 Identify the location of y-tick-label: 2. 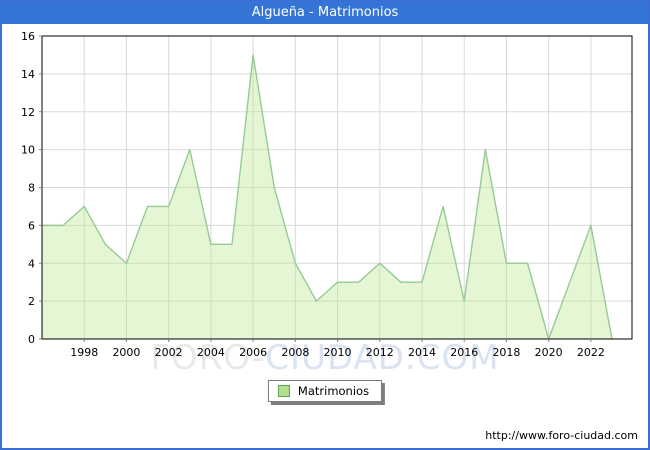
(31, 301).